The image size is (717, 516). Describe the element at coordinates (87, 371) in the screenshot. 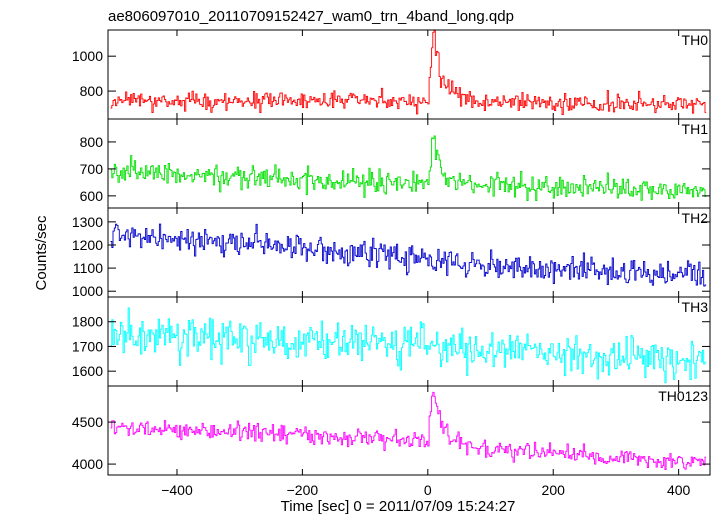

I see `y-tick-label: 1600` at that location.